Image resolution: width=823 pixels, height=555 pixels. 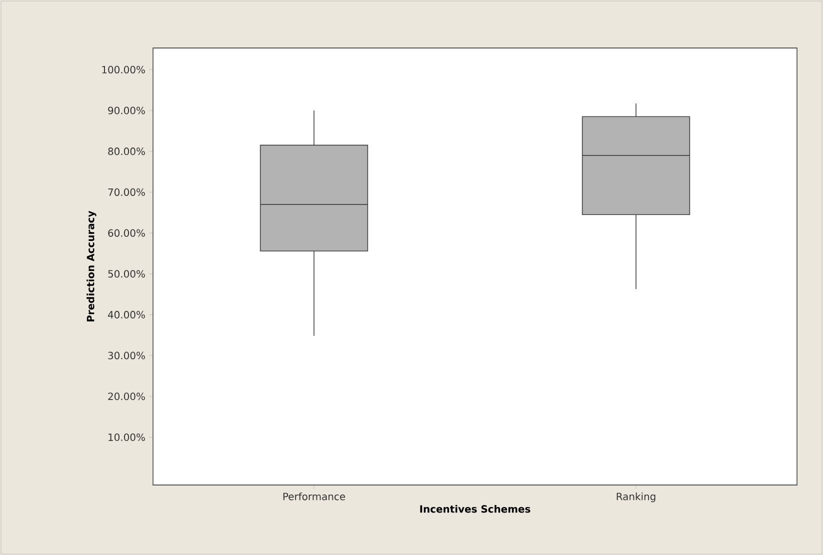 What do you see at coordinates (126, 314) in the screenshot?
I see `y-tick-label: 40.00%` at bounding box center [126, 314].